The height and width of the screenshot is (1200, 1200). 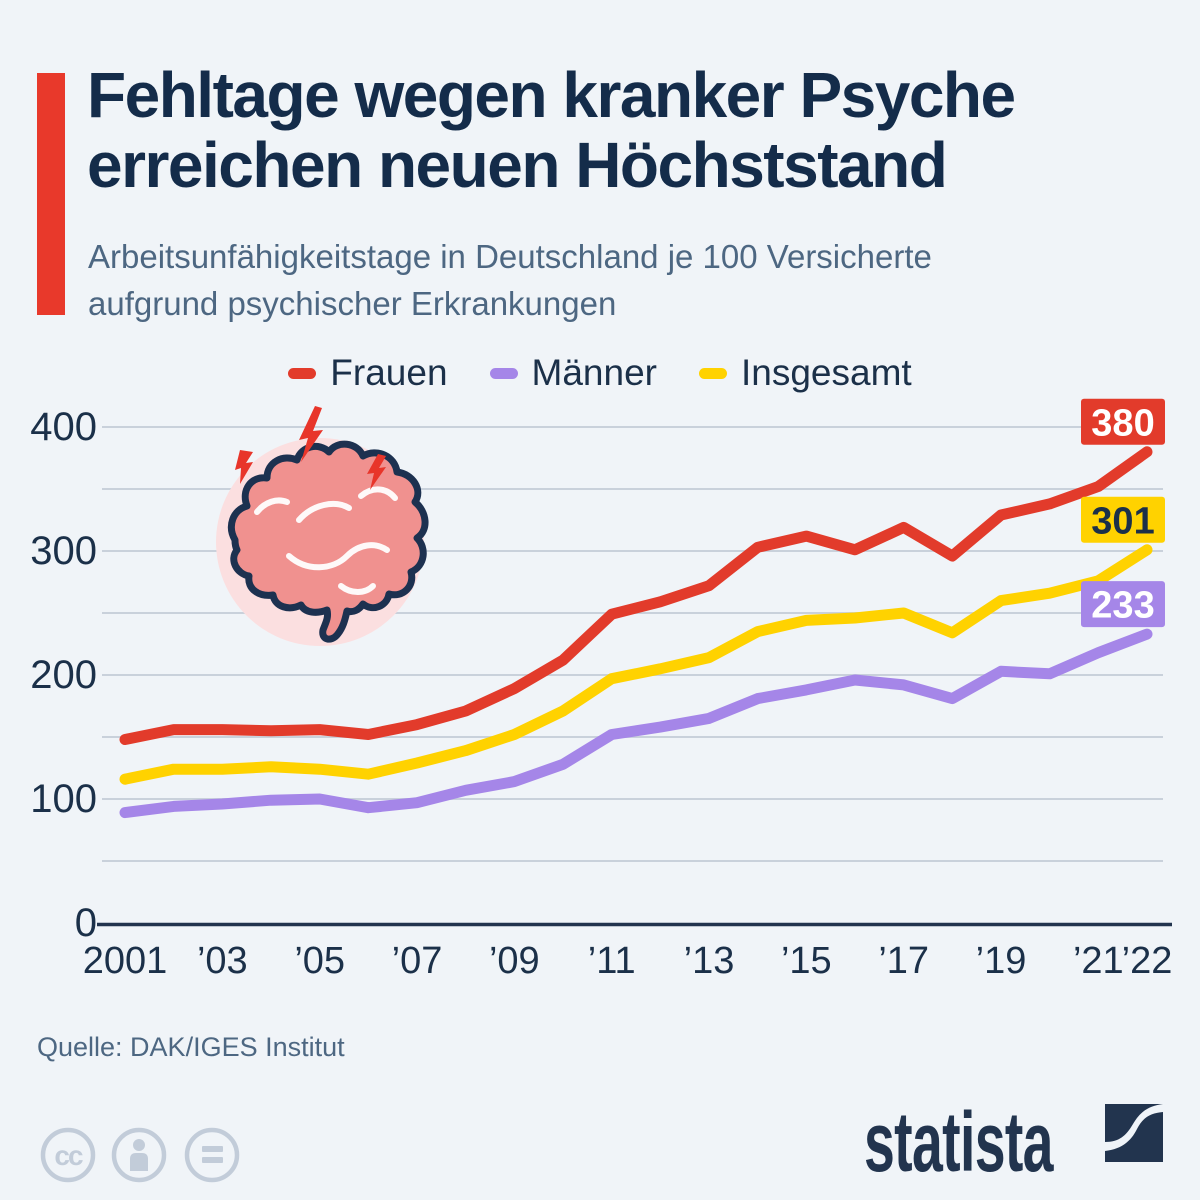 I want to click on value-badge-frauen, so click(x=1123, y=421).